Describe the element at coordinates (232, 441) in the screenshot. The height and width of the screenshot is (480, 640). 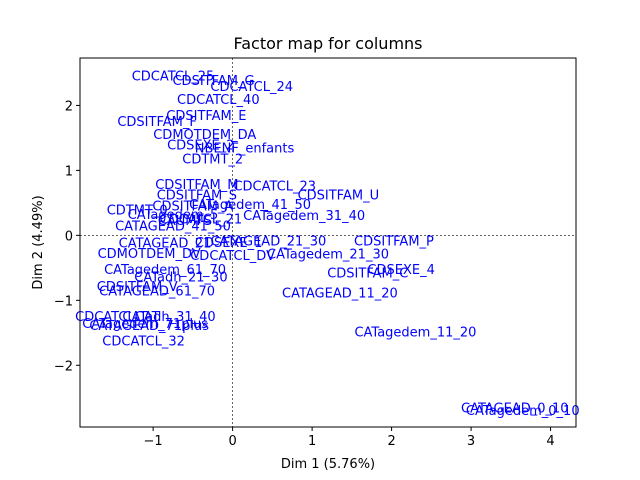
I see `x-tick-label: 0` at that location.